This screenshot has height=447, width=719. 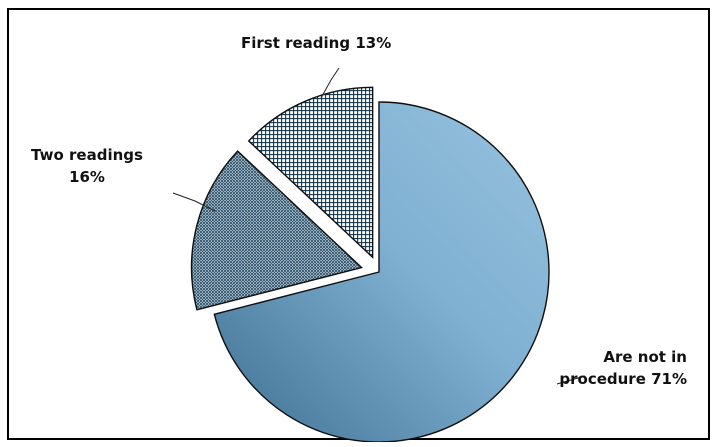 I want to click on label-not-in-procedure: Are not in procedure 71%, so click(x=623, y=368).